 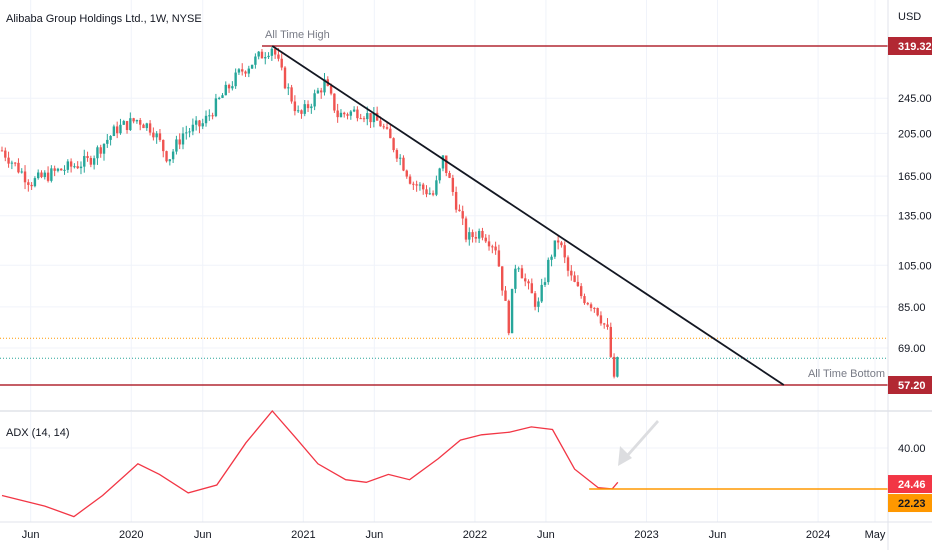 What do you see at coordinates (912, 349) in the screenshot?
I see `price-tick-label: 69.00` at bounding box center [912, 349].